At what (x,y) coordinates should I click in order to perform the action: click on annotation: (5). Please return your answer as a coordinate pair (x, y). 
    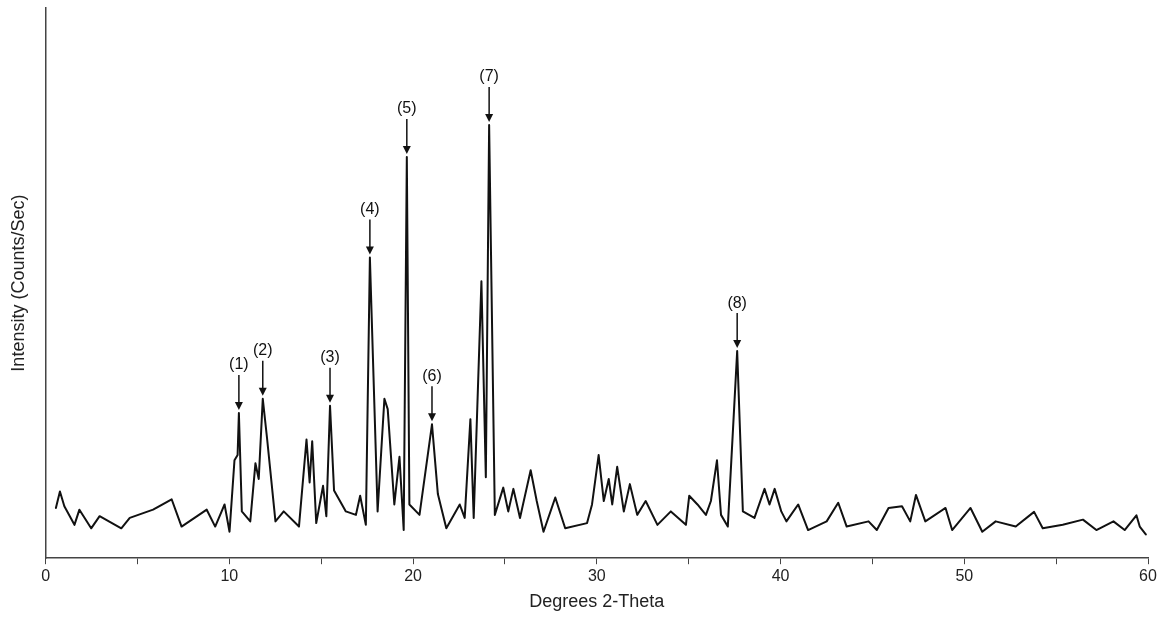
    Looking at the image, I should click on (407, 108).